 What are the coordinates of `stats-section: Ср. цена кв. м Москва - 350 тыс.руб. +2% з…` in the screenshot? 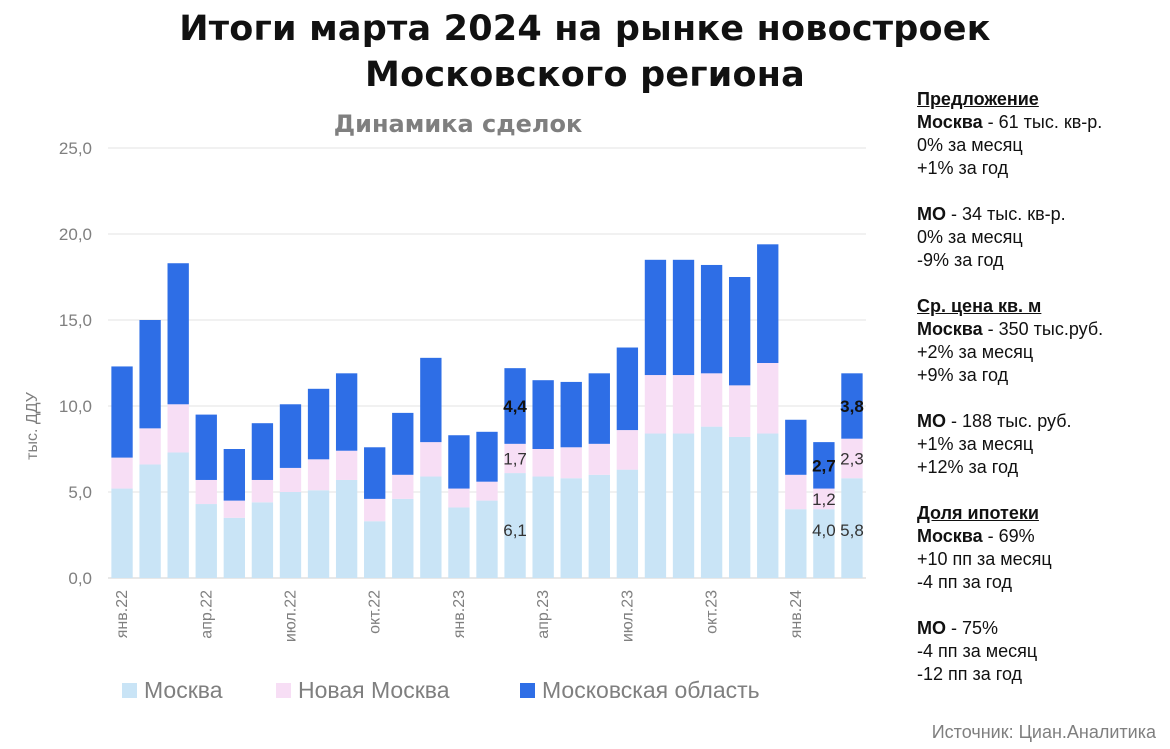 It's located at (1042, 341).